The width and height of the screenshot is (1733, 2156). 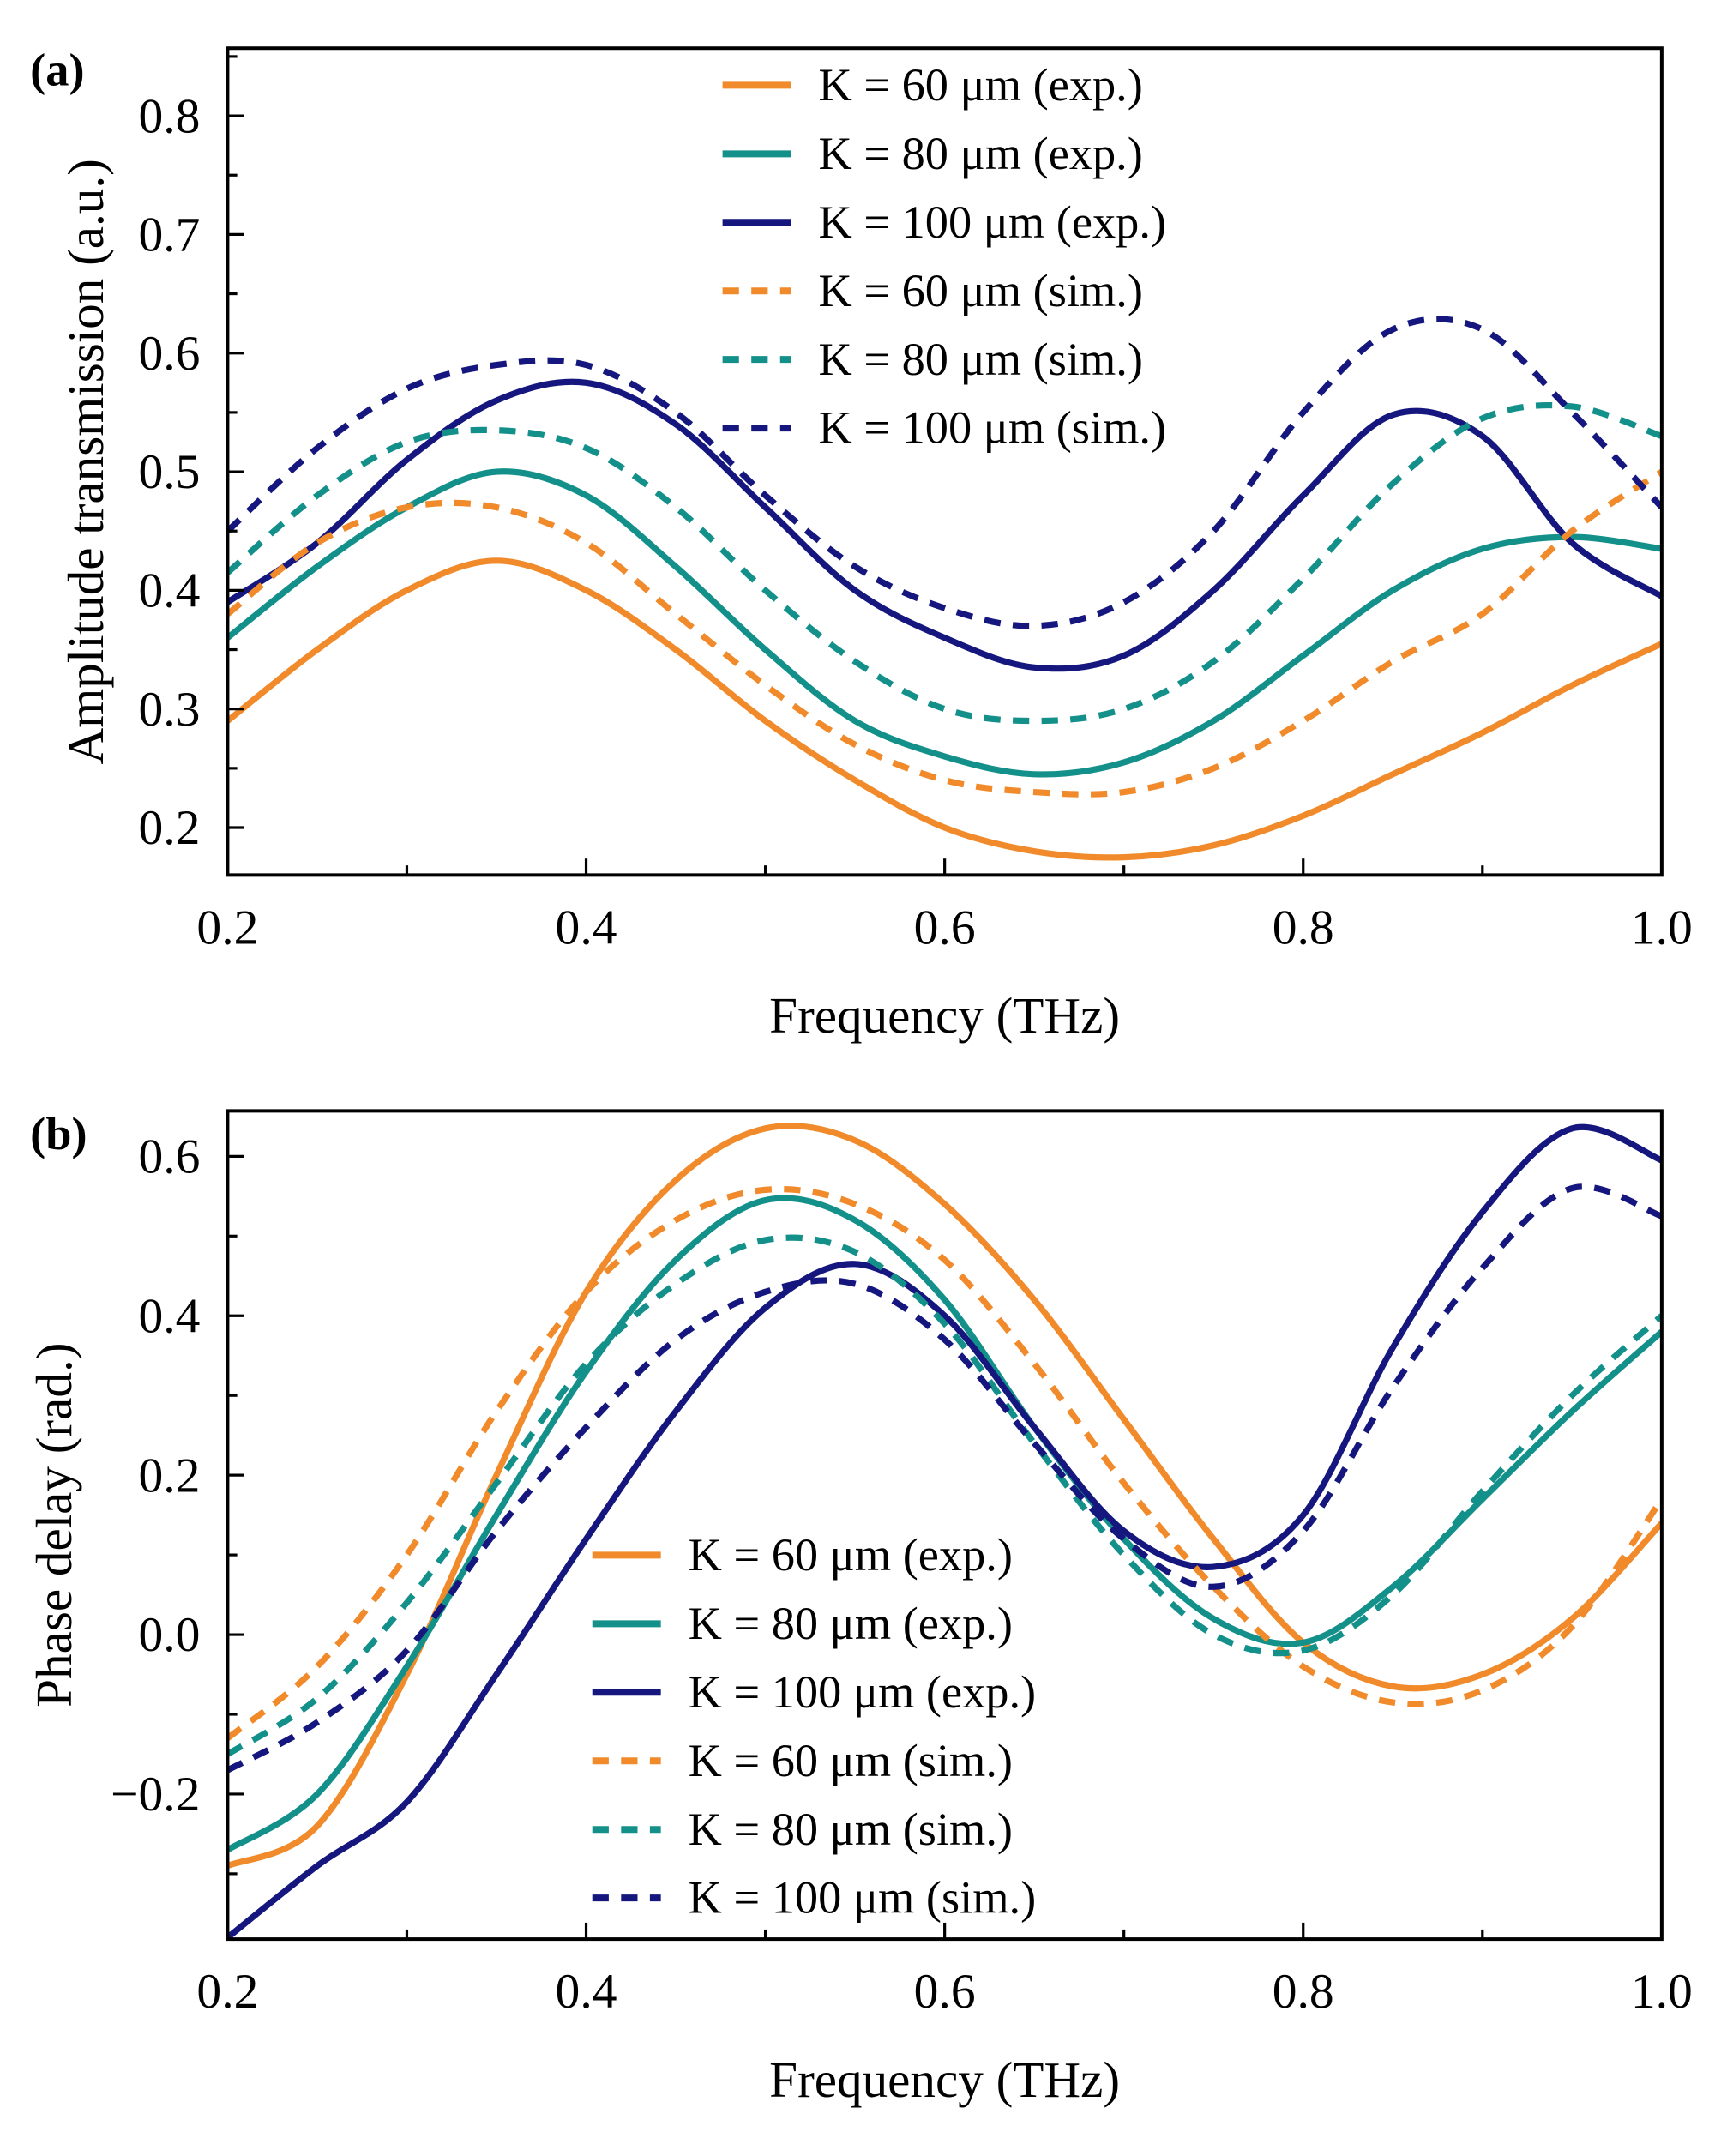 I want to click on y-tick-label: 0.8, so click(x=170, y=116).